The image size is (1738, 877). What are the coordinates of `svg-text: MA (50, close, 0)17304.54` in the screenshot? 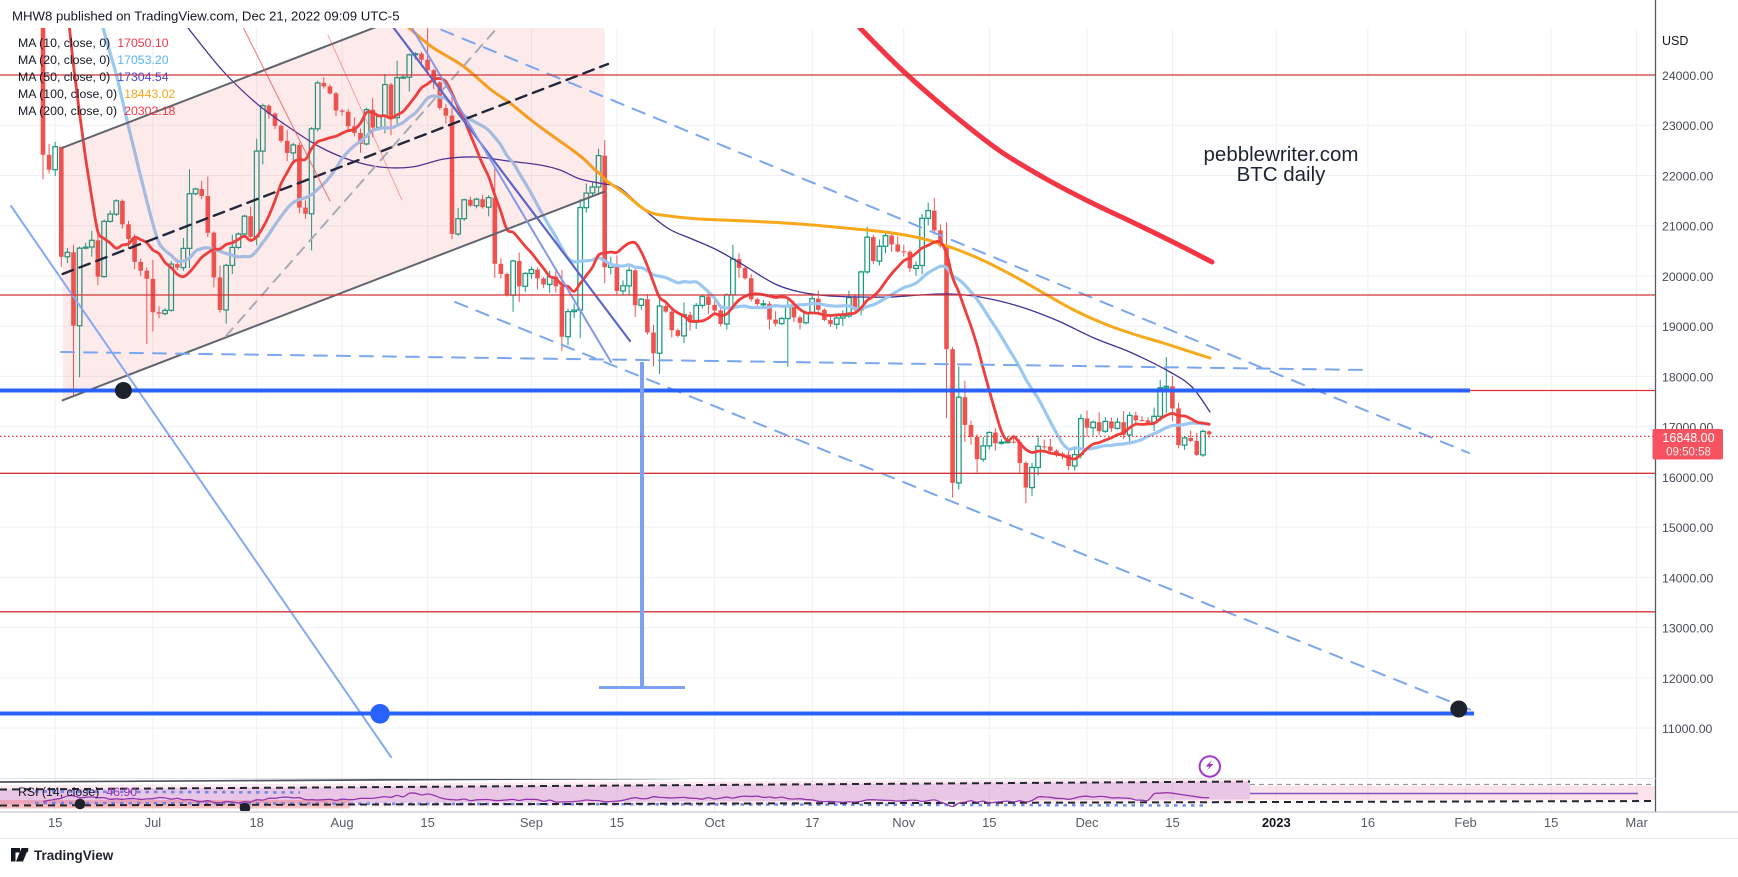 It's located at (93, 77).